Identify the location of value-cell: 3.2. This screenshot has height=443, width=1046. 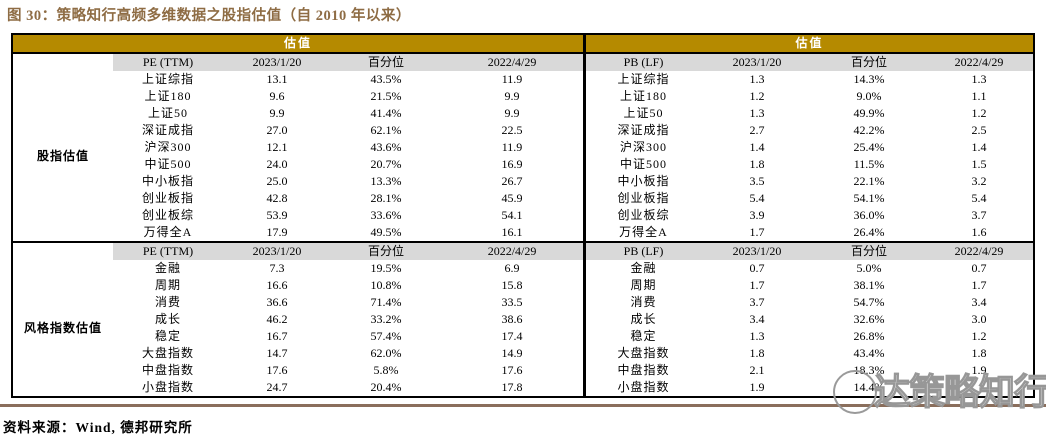
(979, 181).